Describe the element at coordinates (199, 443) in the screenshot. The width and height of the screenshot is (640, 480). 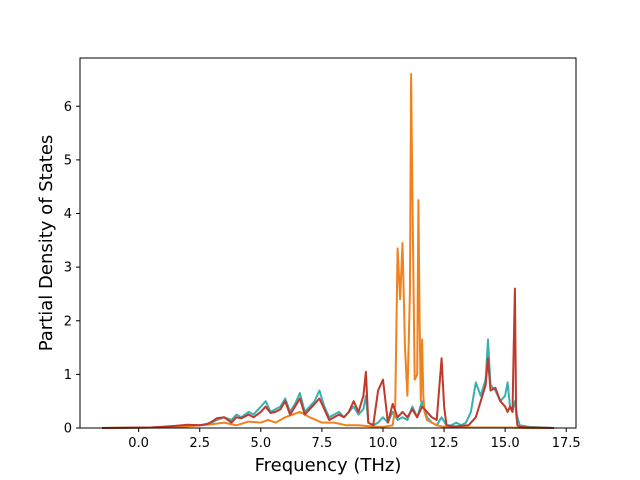
I see `x-tick-label: 2.5` at that location.